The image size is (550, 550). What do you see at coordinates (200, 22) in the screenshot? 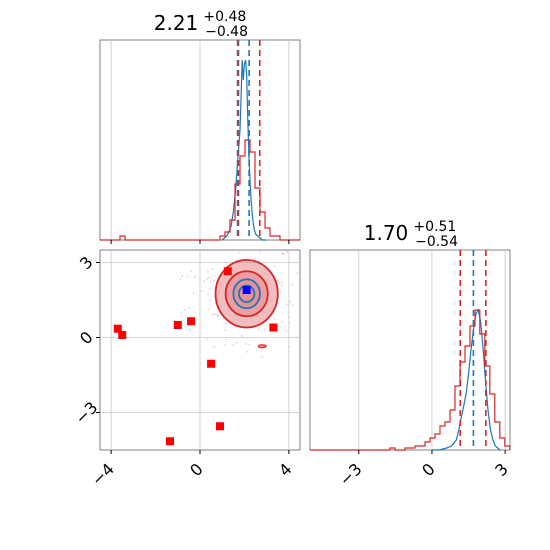
I see `panel-top-left-title: 2.21 +0.48` at bounding box center [200, 22].